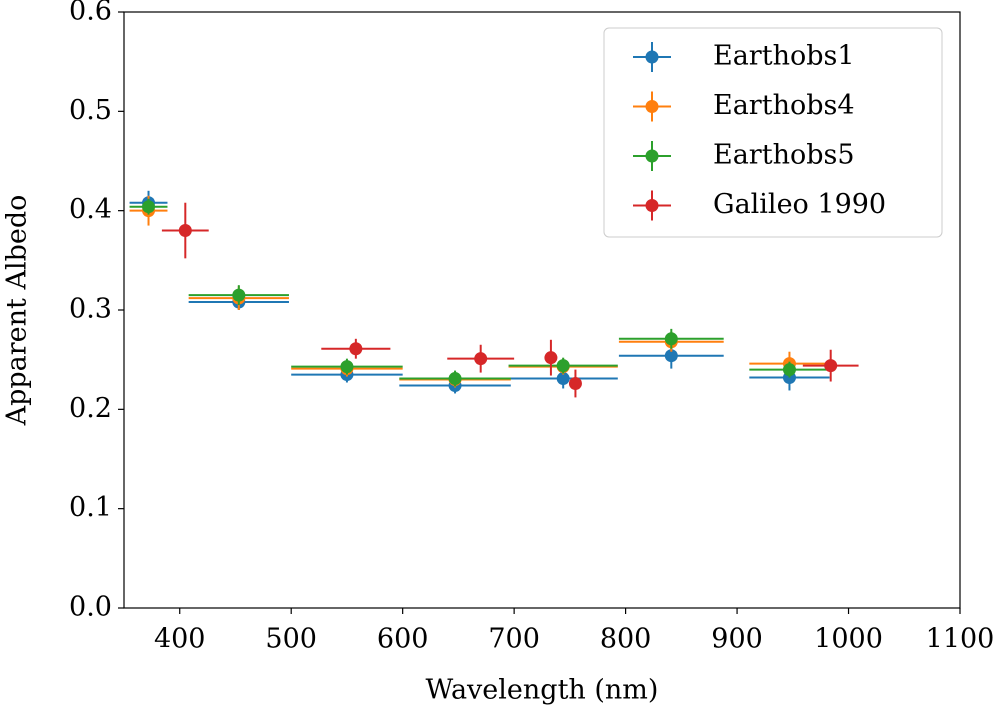 This screenshot has height=717, width=1000. Describe the element at coordinates (180, 639) in the screenshot. I see `x-tick-label: 400` at that location.